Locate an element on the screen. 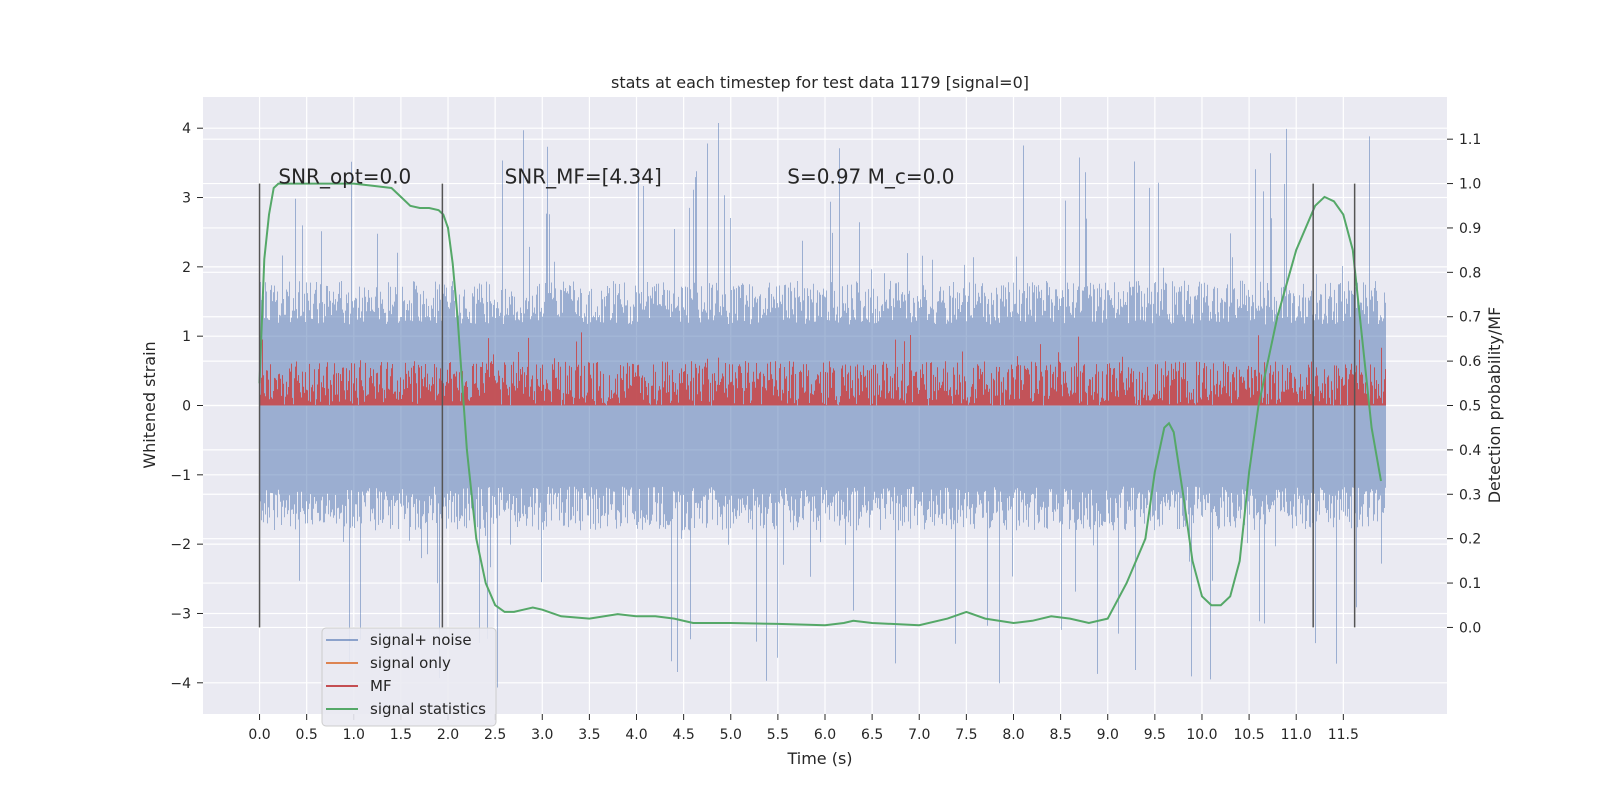 The width and height of the screenshot is (1600, 800). x-tick-label: 6.5 is located at coordinates (872, 735).